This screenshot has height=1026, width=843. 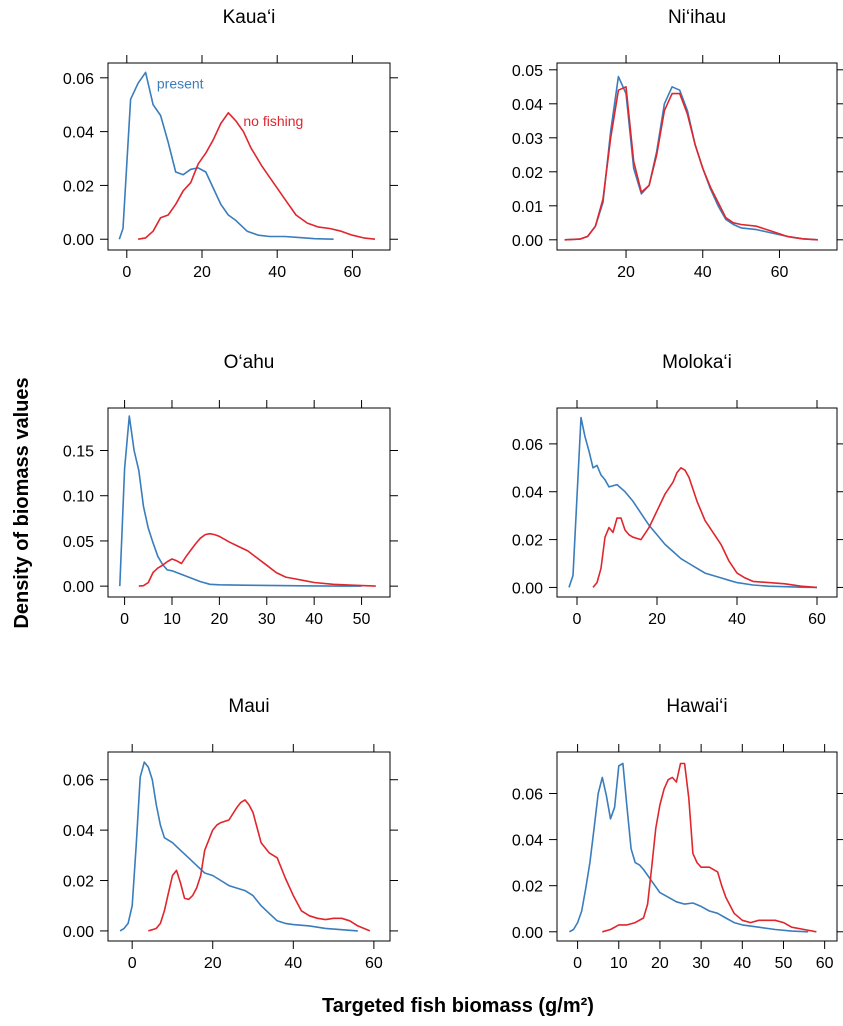 What do you see at coordinates (527, 207) in the screenshot?
I see `y-tick-label: 0.01` at bounding box center [527, 207].